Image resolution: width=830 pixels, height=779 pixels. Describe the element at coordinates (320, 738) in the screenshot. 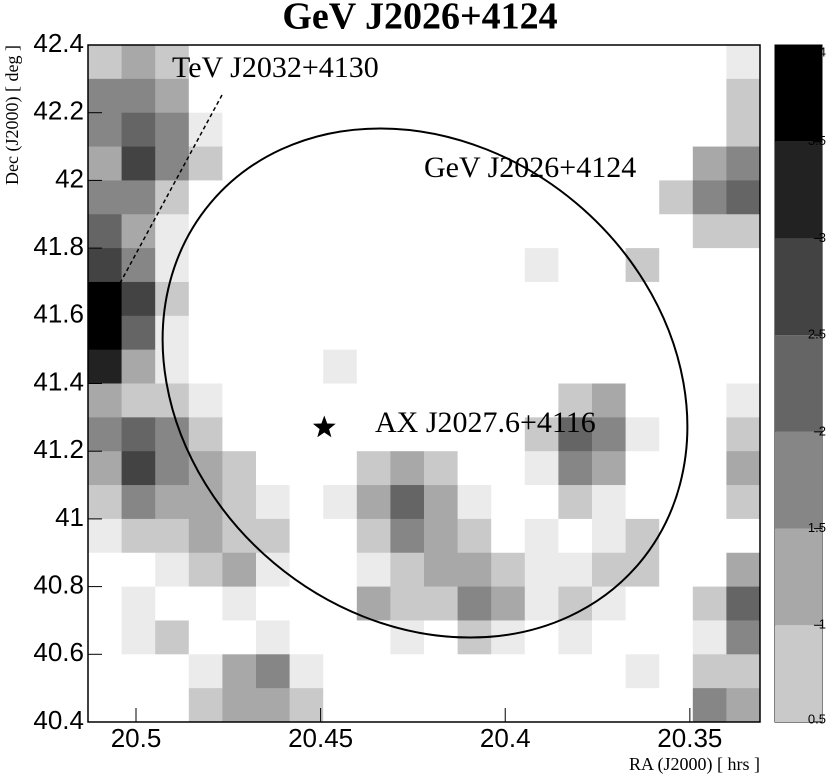

I see `x-tick-label: 20.45` at that location.